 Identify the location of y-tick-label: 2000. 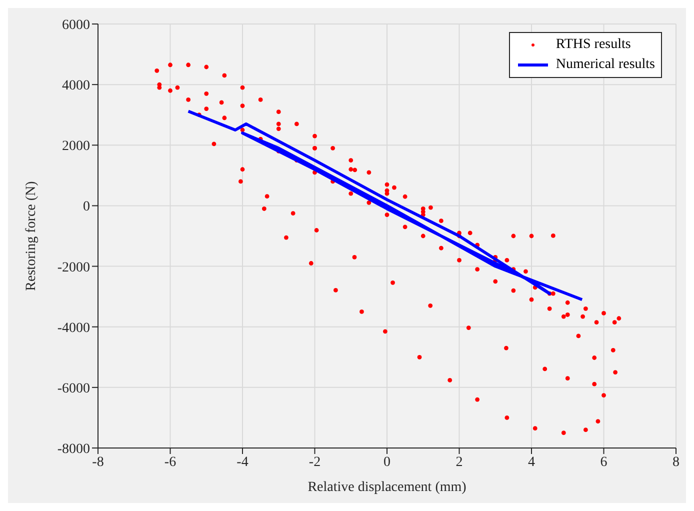
(76, 146).